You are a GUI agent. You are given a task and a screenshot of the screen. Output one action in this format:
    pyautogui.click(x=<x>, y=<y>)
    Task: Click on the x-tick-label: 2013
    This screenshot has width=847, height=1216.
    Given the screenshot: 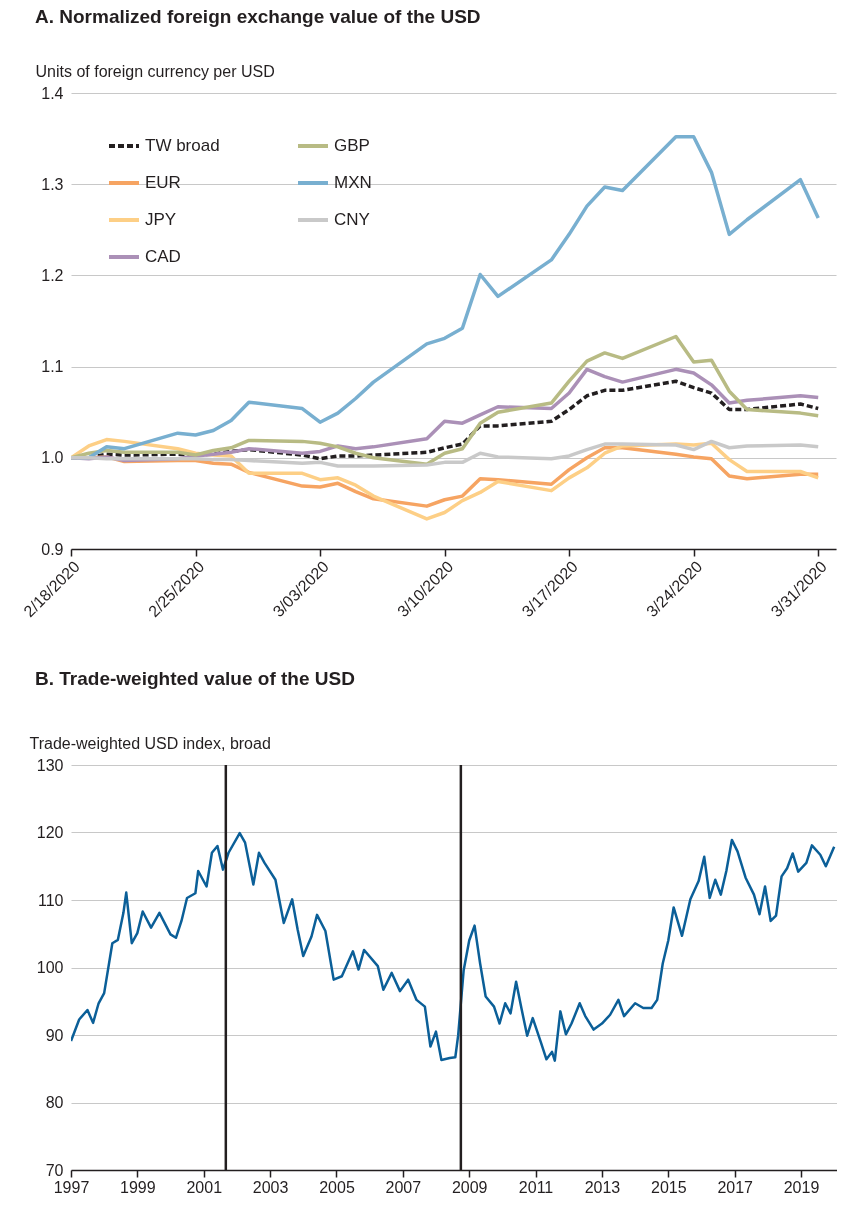 What is the action you would take?
    pyautogui.click(x=602, y=1187)
    